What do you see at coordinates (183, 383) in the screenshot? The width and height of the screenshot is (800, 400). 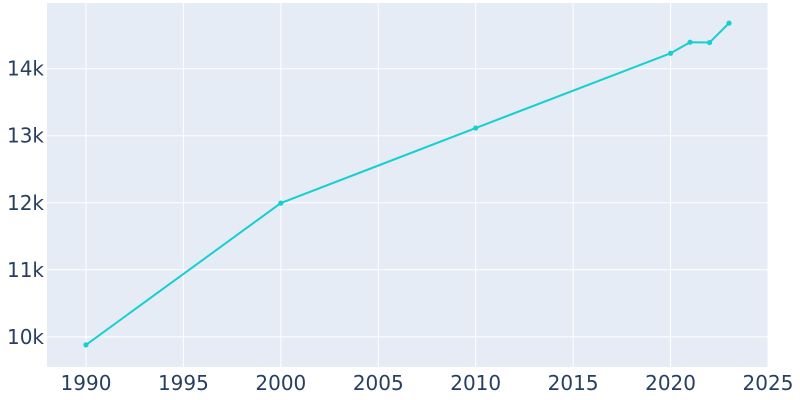 I see `x-tick-label: 1995` at bounding box center [183, 383].